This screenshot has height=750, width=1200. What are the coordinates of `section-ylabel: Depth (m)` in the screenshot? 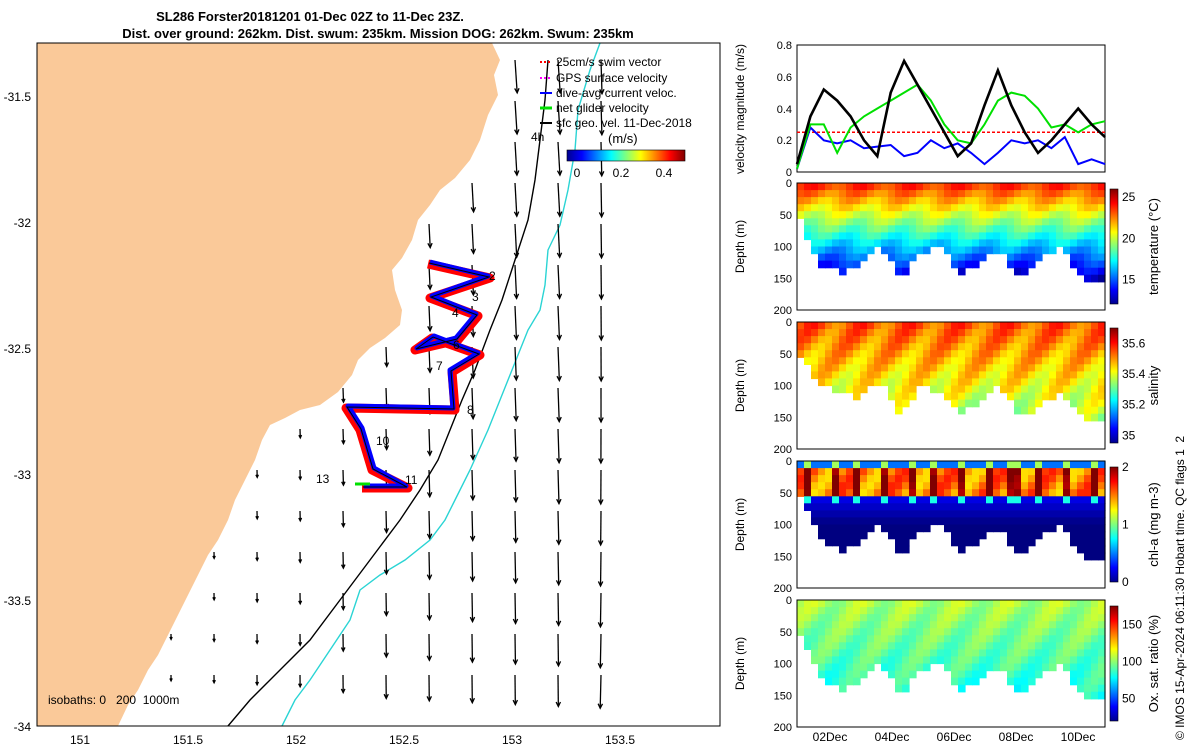 It's located at (740, 524).